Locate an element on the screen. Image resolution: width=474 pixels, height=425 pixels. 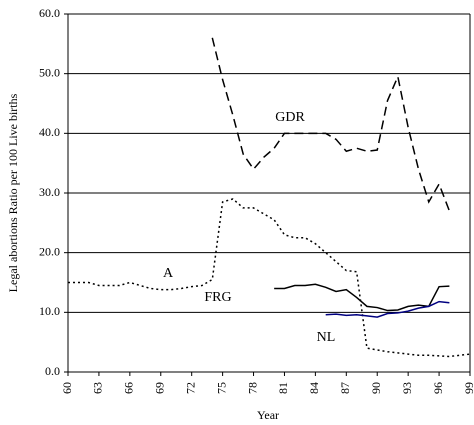
series-label: GDR is located at coordinates (290, 117).